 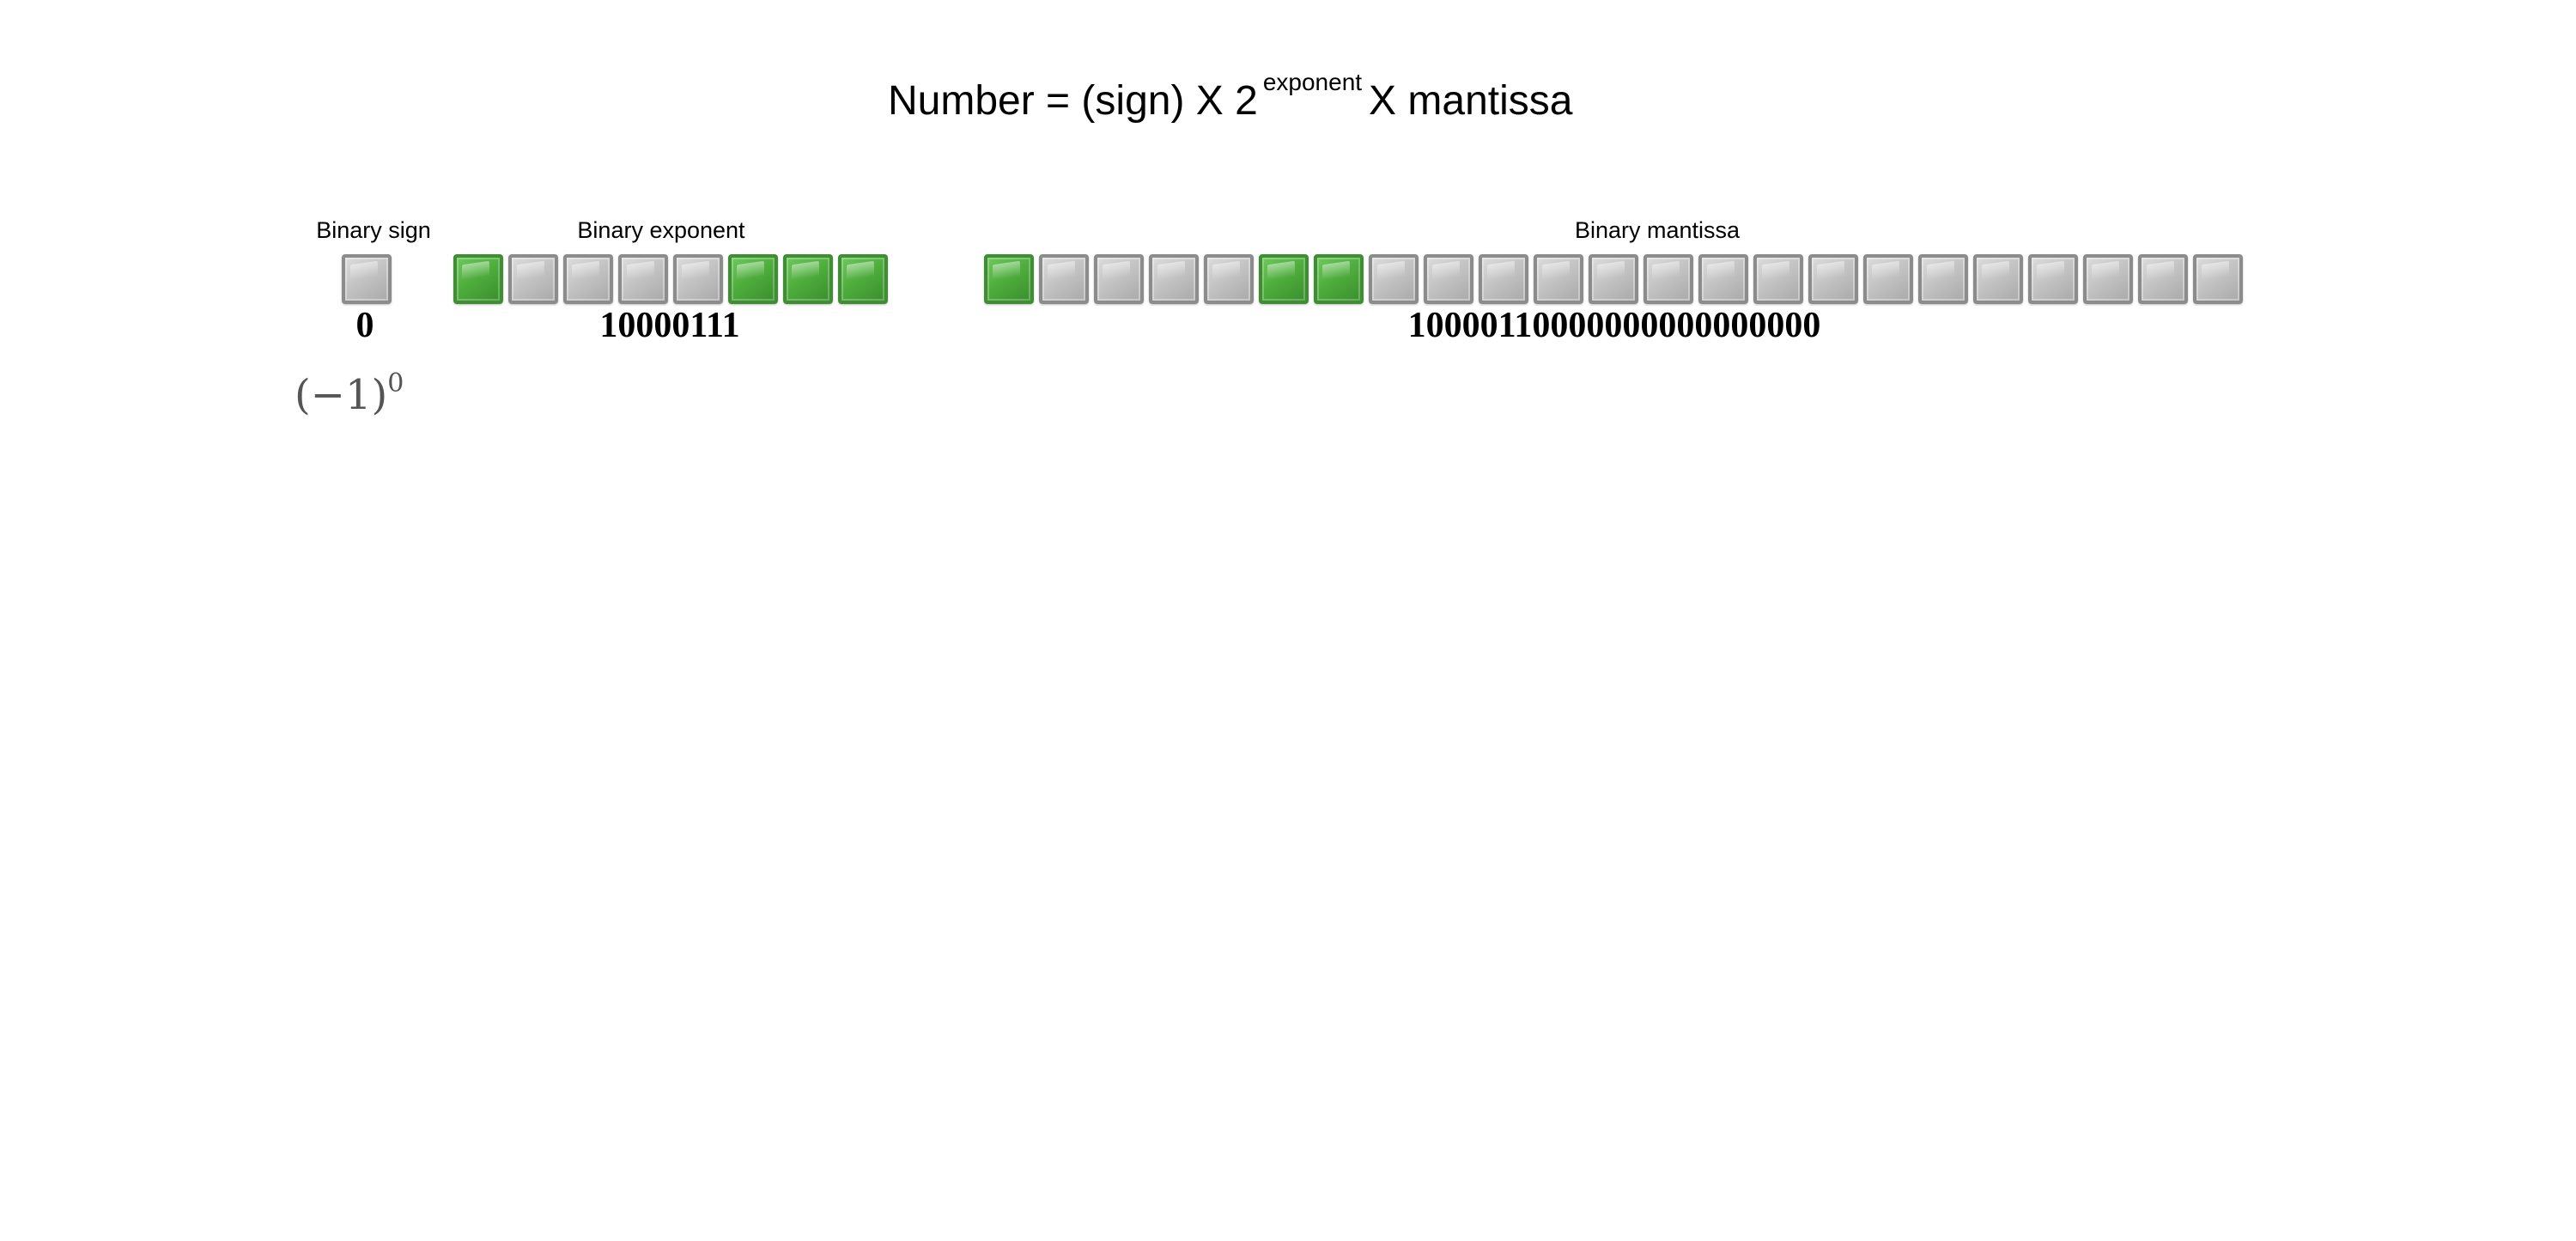 I want to click on formula-prefix: Number = (sign) X 2, so click(x=1073, y=101).